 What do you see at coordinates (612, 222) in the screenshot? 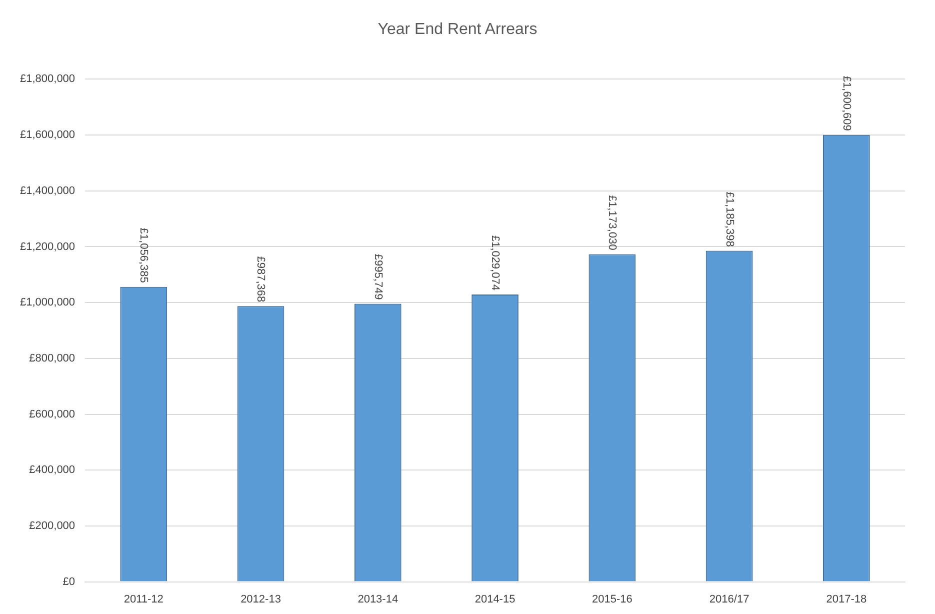
I see `data-label: £1,173,030` at bounding box center [612, 222].